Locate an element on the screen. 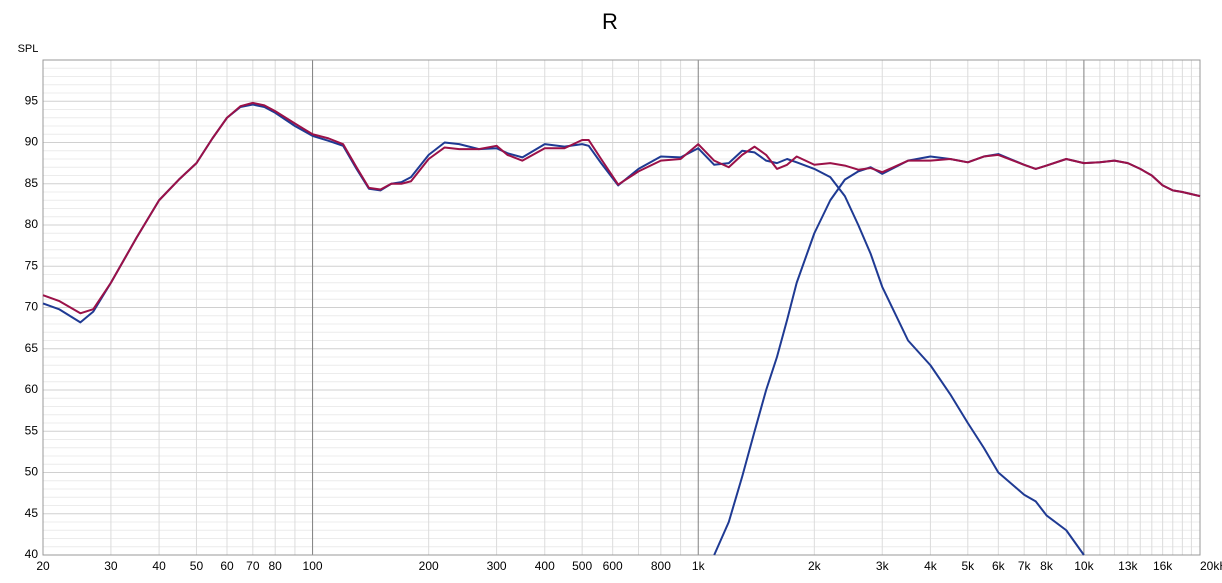 The image size is (1222, 583). x-tick-label: 10k is located at coordinates (1084, 566).